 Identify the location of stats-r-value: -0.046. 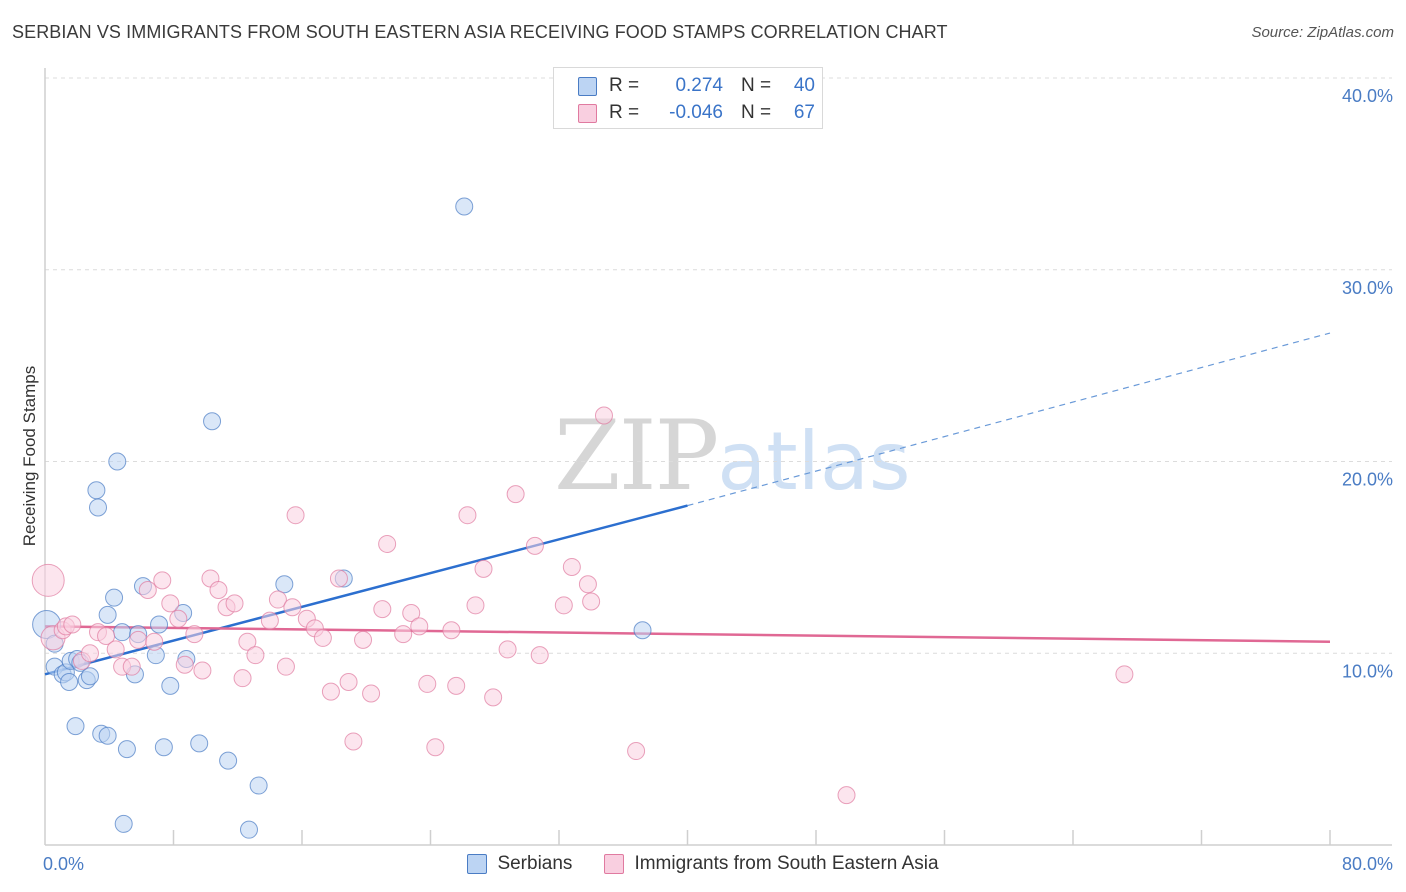
(696, 112).